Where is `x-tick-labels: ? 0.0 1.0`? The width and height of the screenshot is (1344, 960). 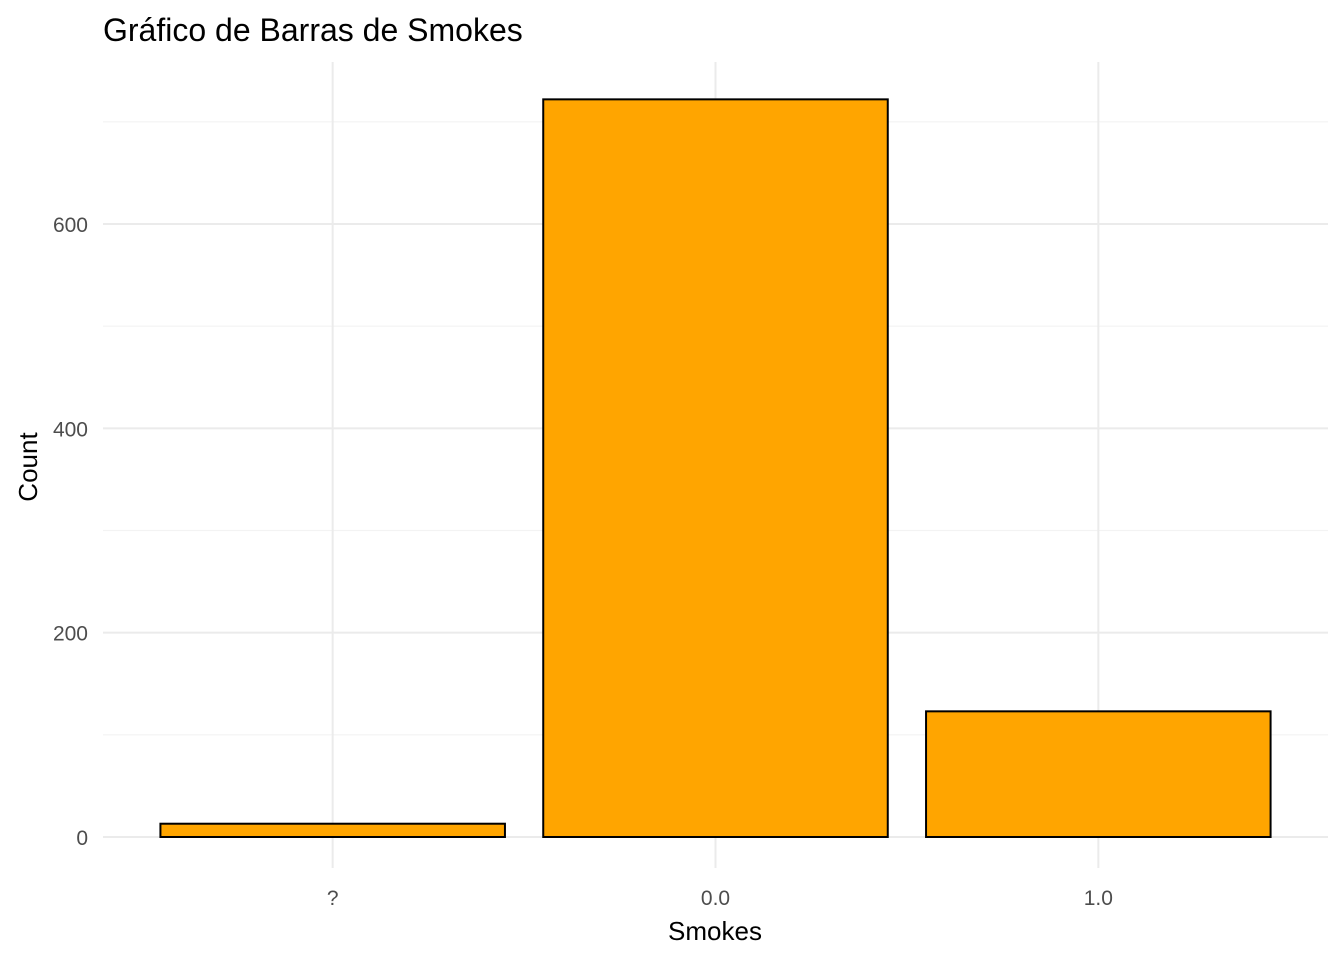 x-tick-labels: ? 0.0 1.0 is located at coordinates (720, 898).